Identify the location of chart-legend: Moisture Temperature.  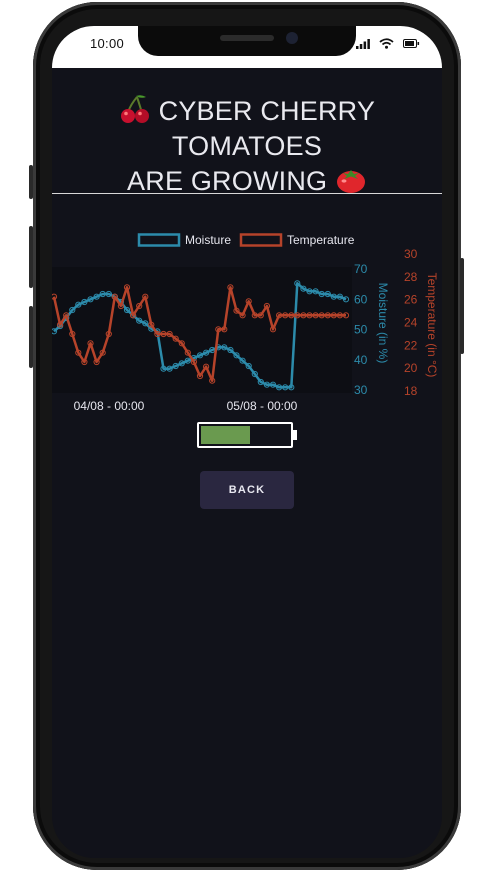
(246, 240).